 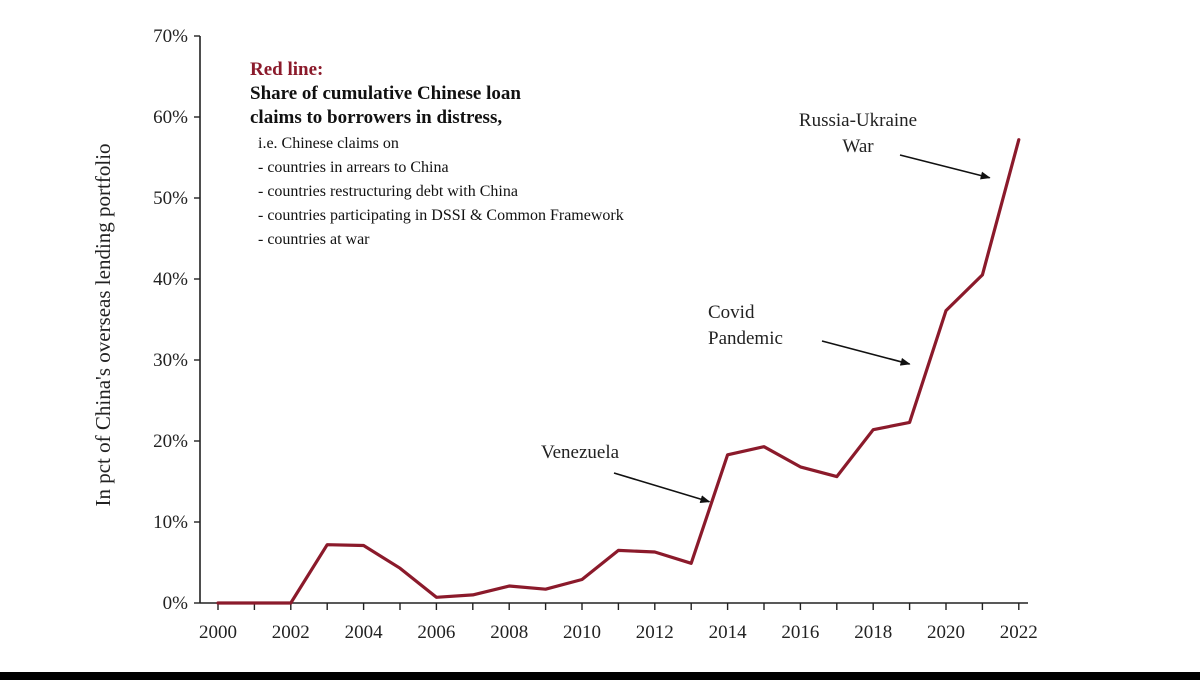 I want to click on annotation-label: Russia-Ukraine, so click(x=858, y=120).